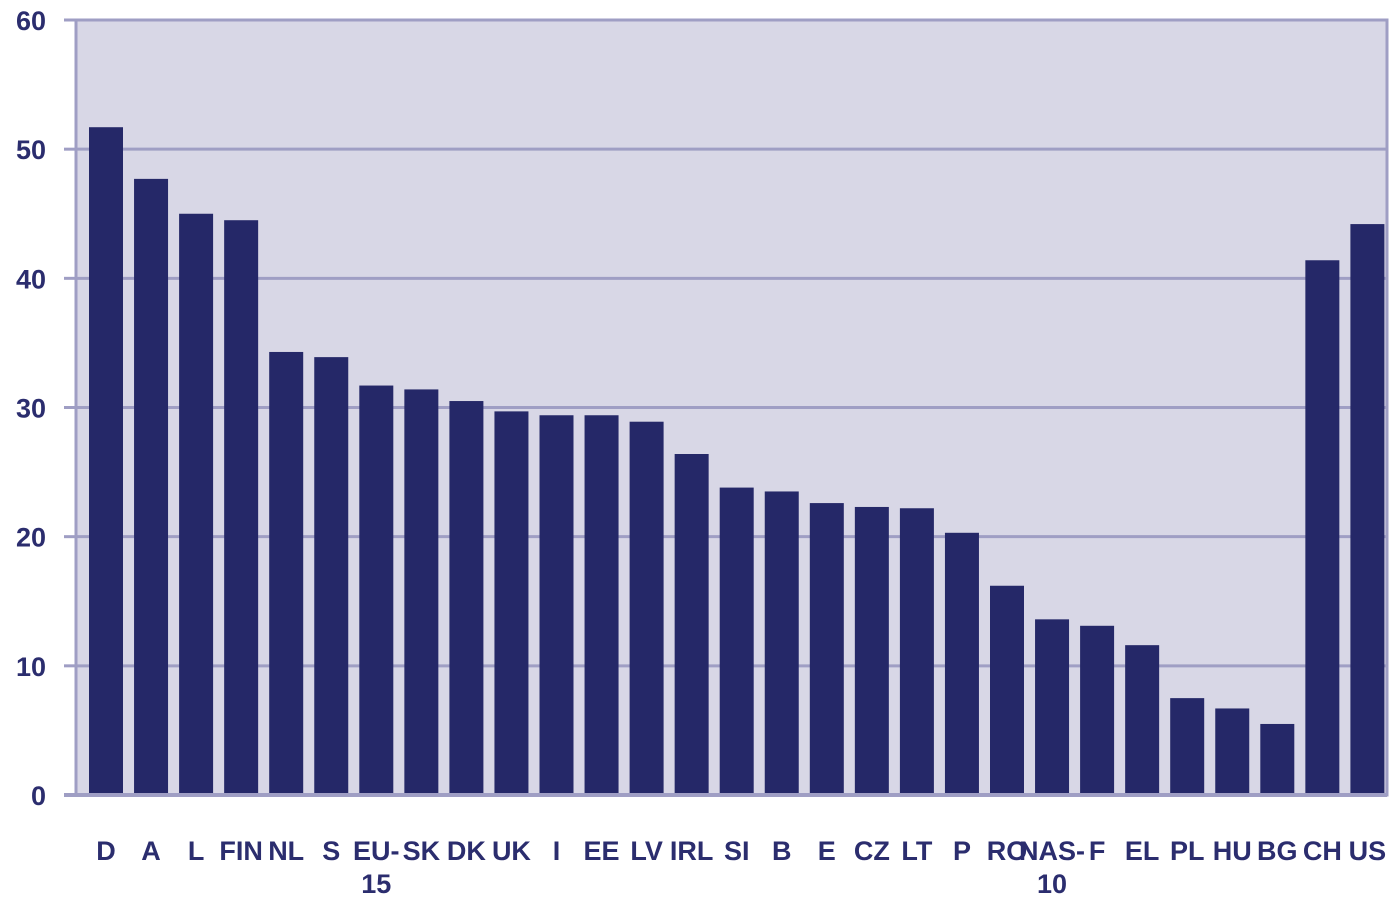 This screenshot has height=897, width=1389. I want to click on bar-pl, so click(1187, 746).